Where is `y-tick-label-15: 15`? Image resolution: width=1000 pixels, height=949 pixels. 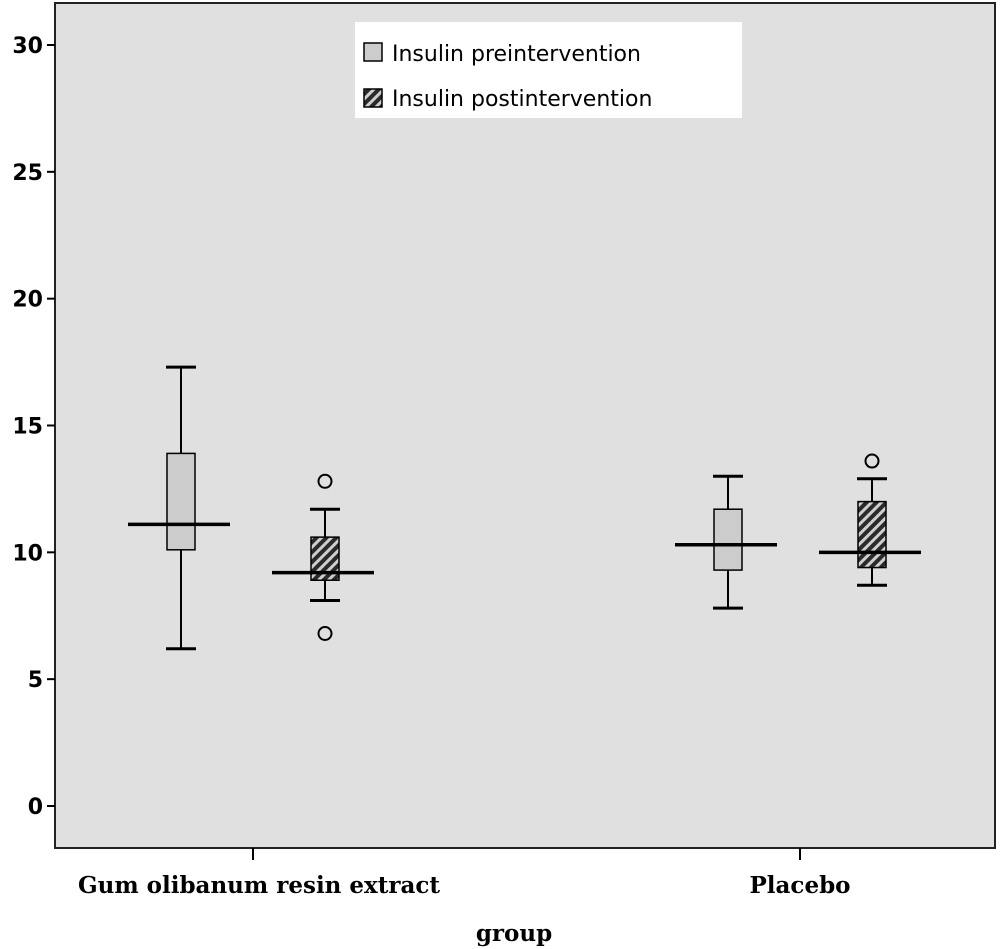
y-tick-label-15: 15 is located at coordinates (27, 427).